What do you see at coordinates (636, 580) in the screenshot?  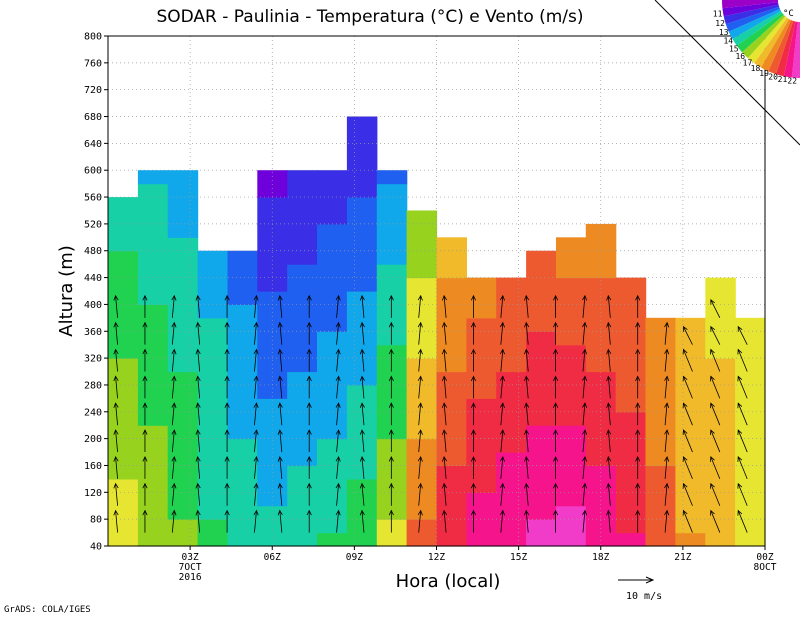 I see `wind-reference-arrow` at bounding box center [636, 580].